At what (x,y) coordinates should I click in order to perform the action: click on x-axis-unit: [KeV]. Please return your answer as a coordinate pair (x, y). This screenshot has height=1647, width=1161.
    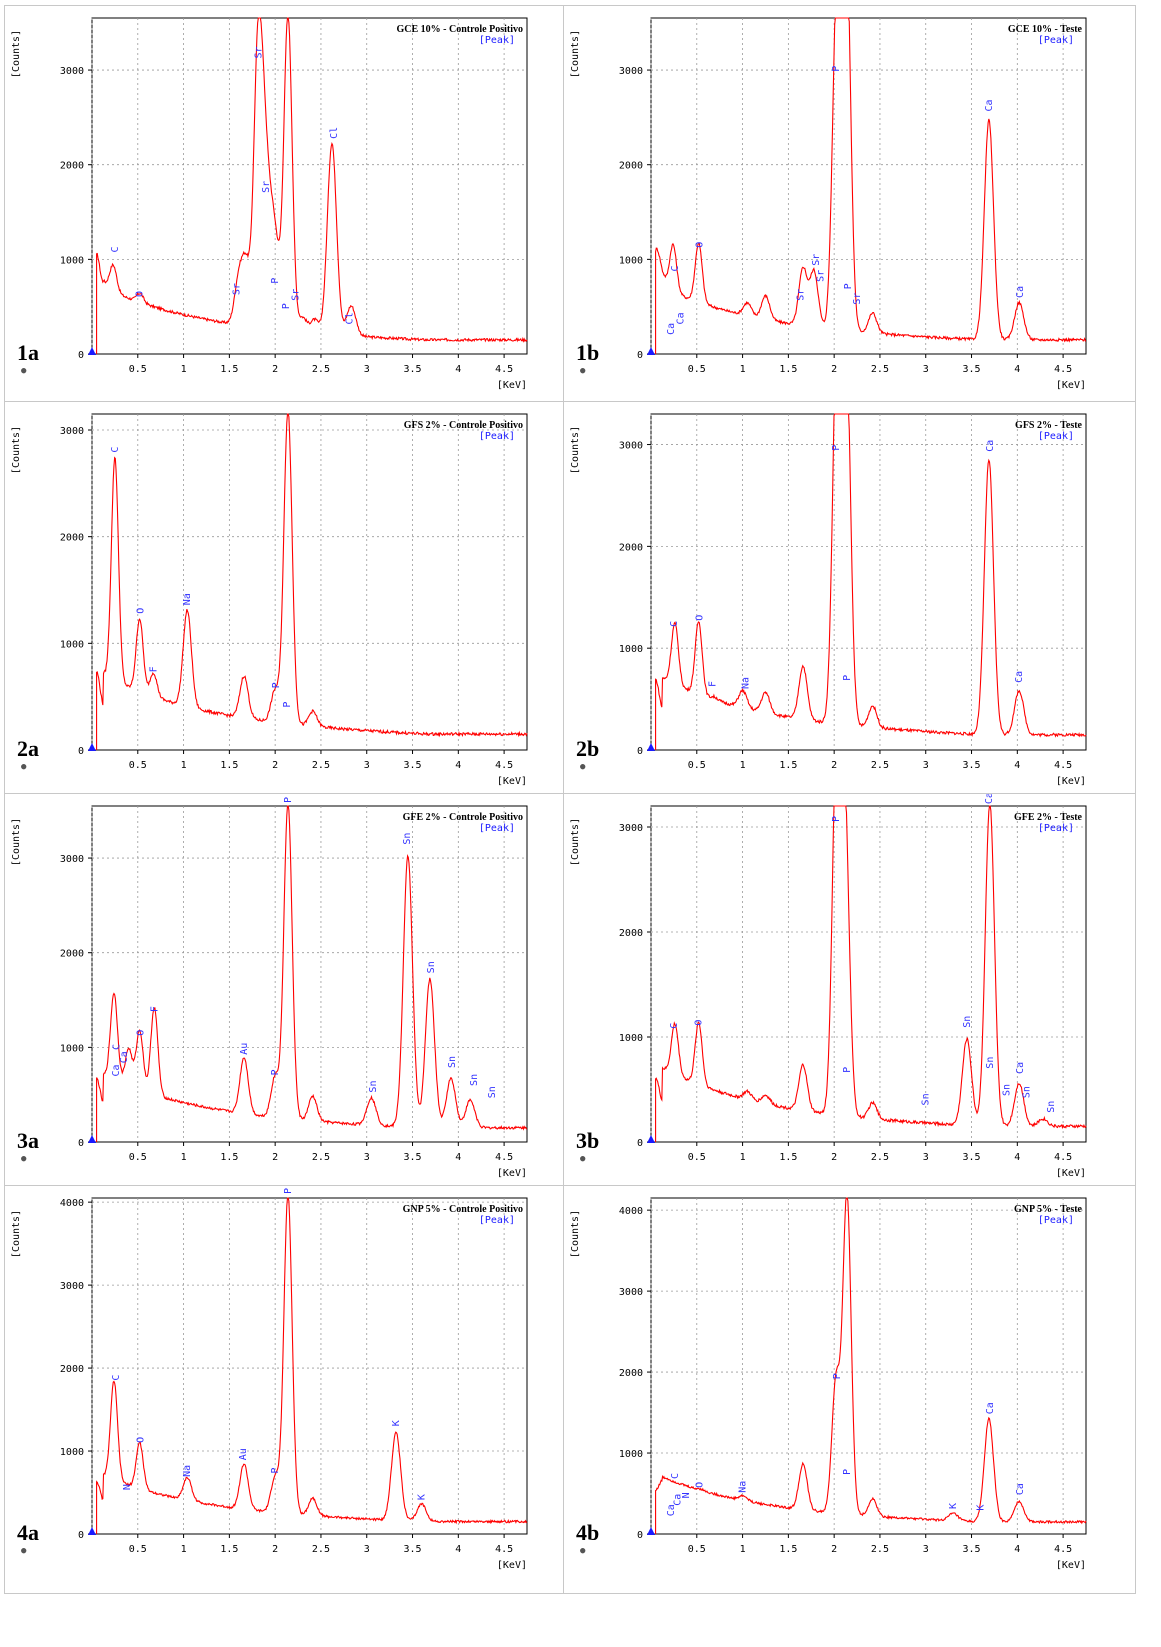
    Looking at the image, I should click on (512, 781).